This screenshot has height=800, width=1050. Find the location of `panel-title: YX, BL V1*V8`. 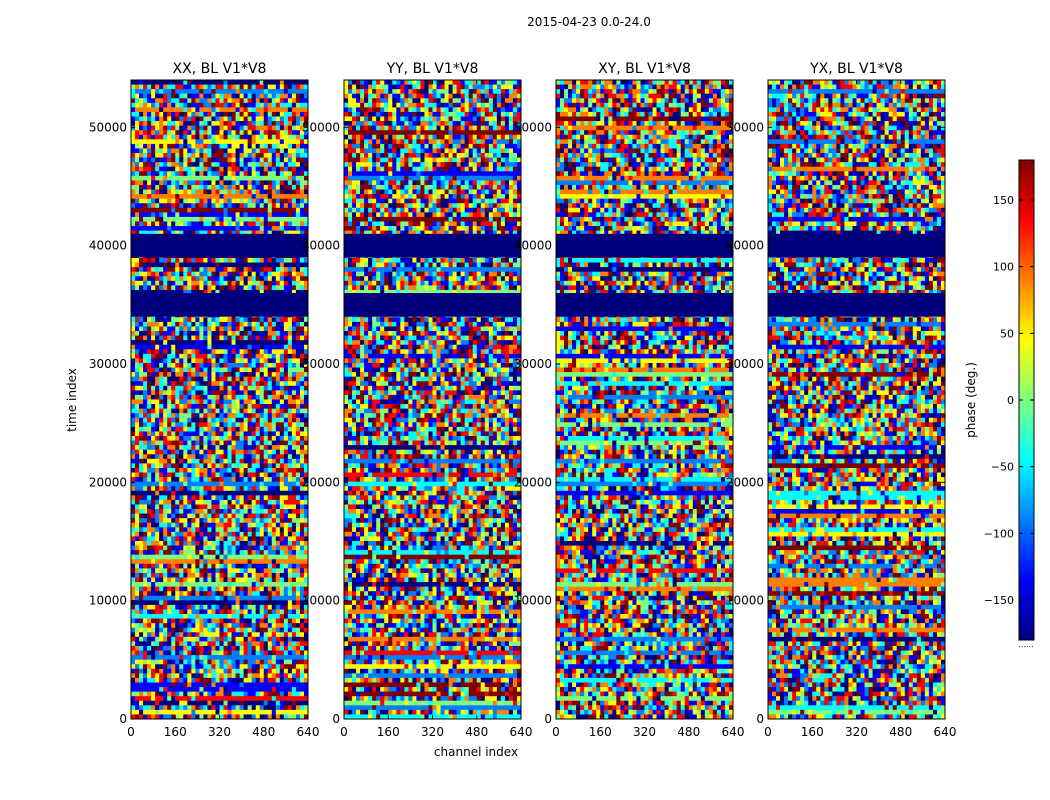

panel-title: YX, BL V1*V8 is located at coordinates (856, 69).